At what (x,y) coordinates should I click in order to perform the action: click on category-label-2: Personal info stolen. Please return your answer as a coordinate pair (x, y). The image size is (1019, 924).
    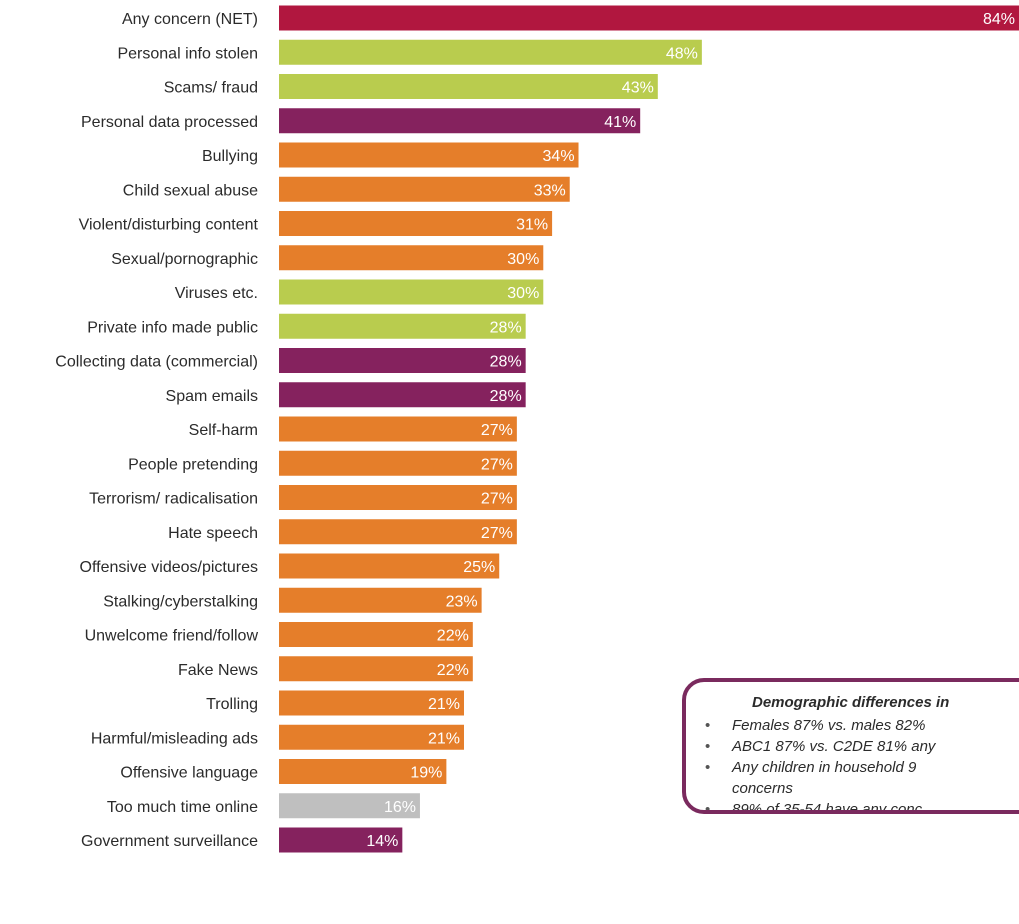
    Looking at the image, I should click on (187, 53).